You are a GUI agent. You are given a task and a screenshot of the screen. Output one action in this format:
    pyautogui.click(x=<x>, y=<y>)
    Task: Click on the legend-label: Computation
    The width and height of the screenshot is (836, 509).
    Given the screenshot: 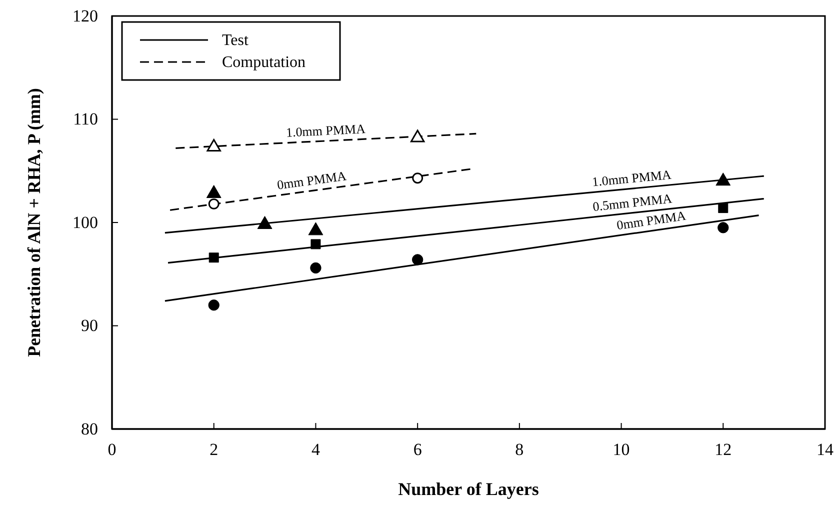 What is the action you would take?
    pyautogui.click(x=264, y=62)
    